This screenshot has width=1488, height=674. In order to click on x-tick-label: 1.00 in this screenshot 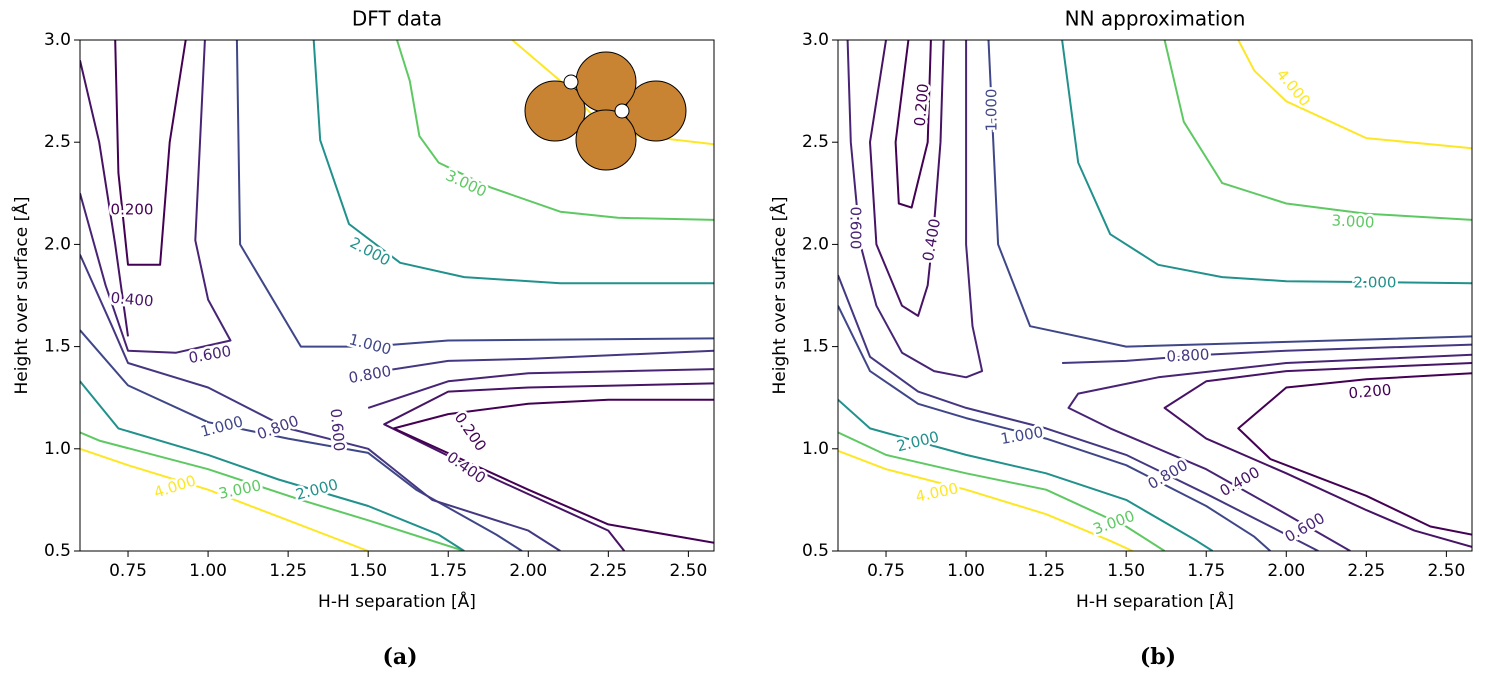, I will do `click(208, 571)`.